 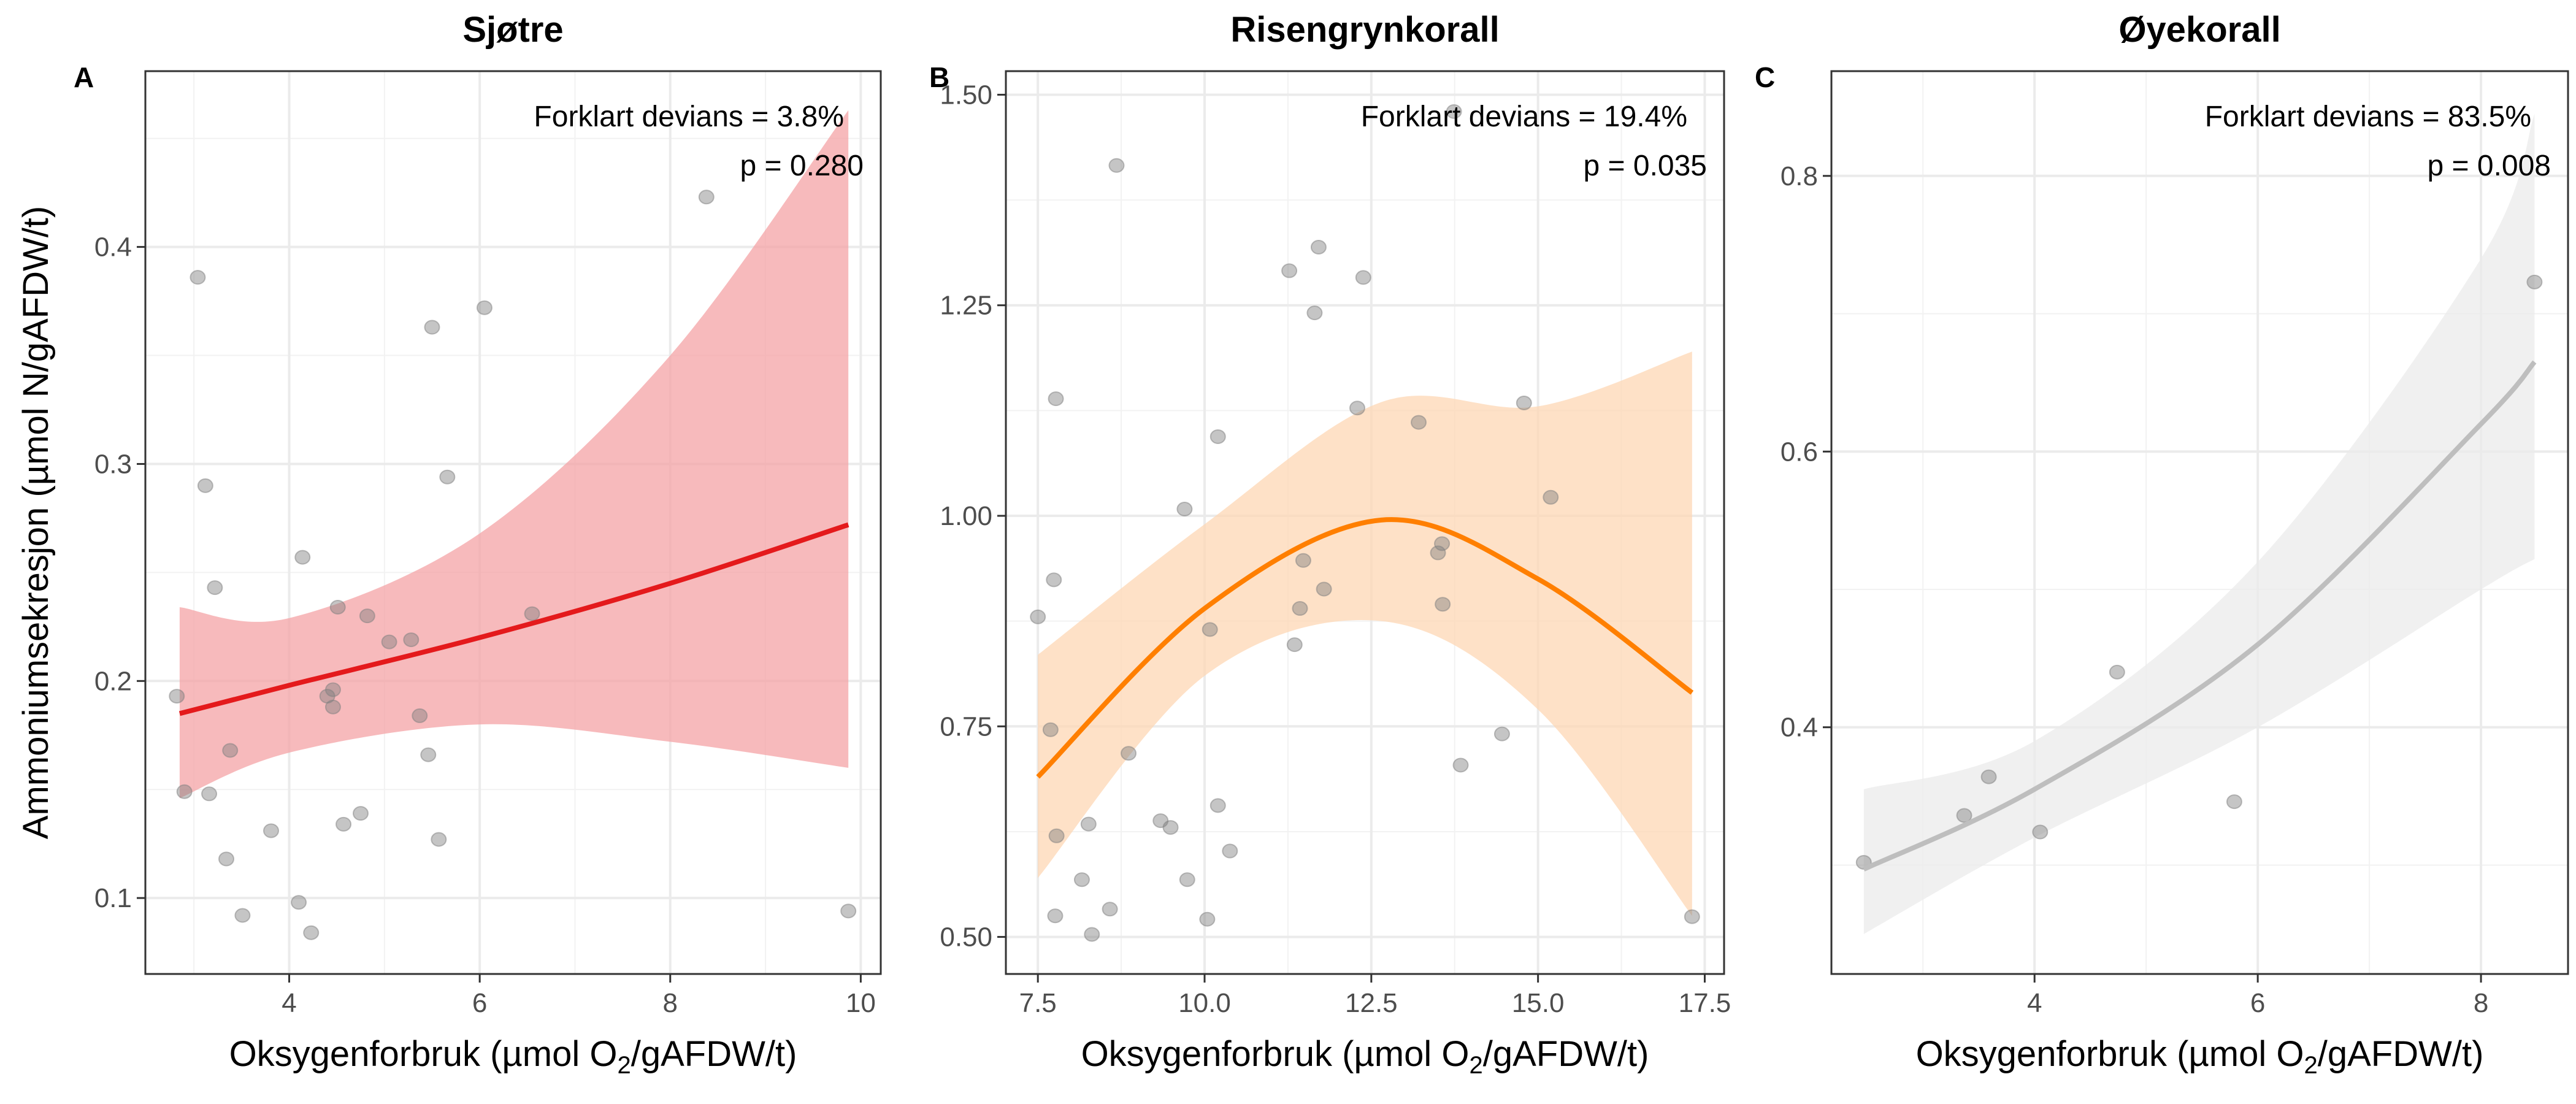 What do you see at coordinates (2368, 117) in the screenshot?
I see `deviance-annotation: Forklart devians = 83.5%` at bounding box center [2368, 117].